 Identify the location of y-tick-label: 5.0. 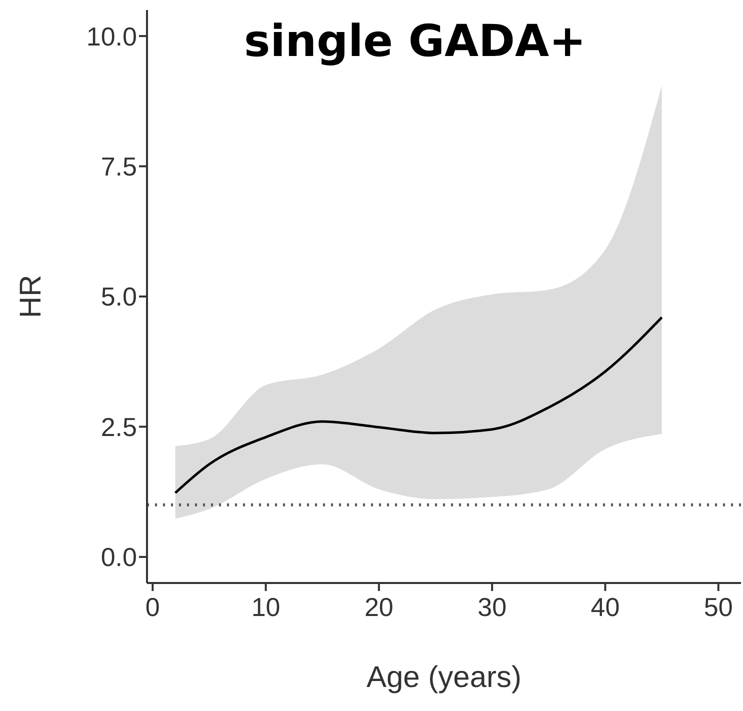
(118, 297).